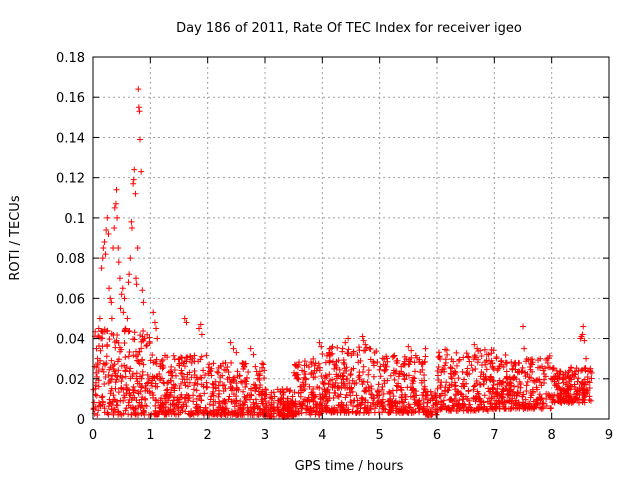 This screenshot has height=480, width=640. Describe the element at coordinates (70, 259) in the screenshot. I see `y-tick-label: 0.08` at that location.